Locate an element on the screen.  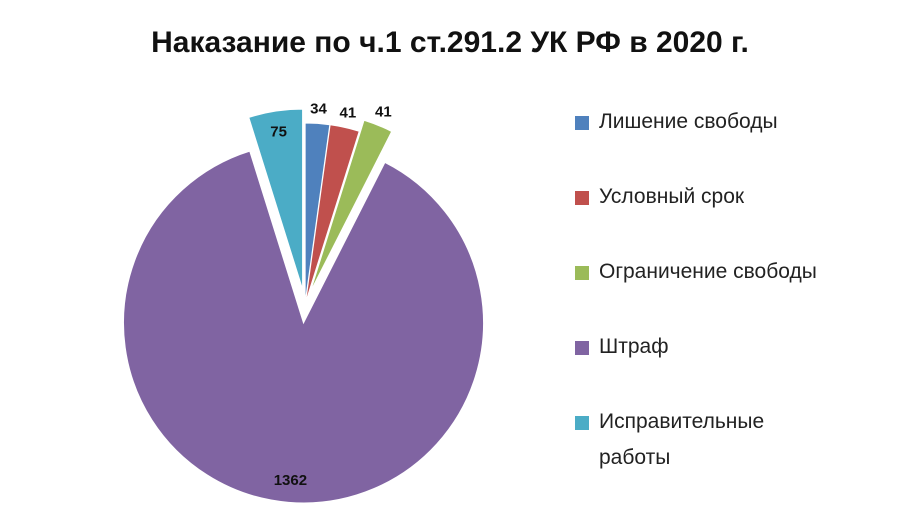
data-label: 34 is located at coordinates (318, 108).